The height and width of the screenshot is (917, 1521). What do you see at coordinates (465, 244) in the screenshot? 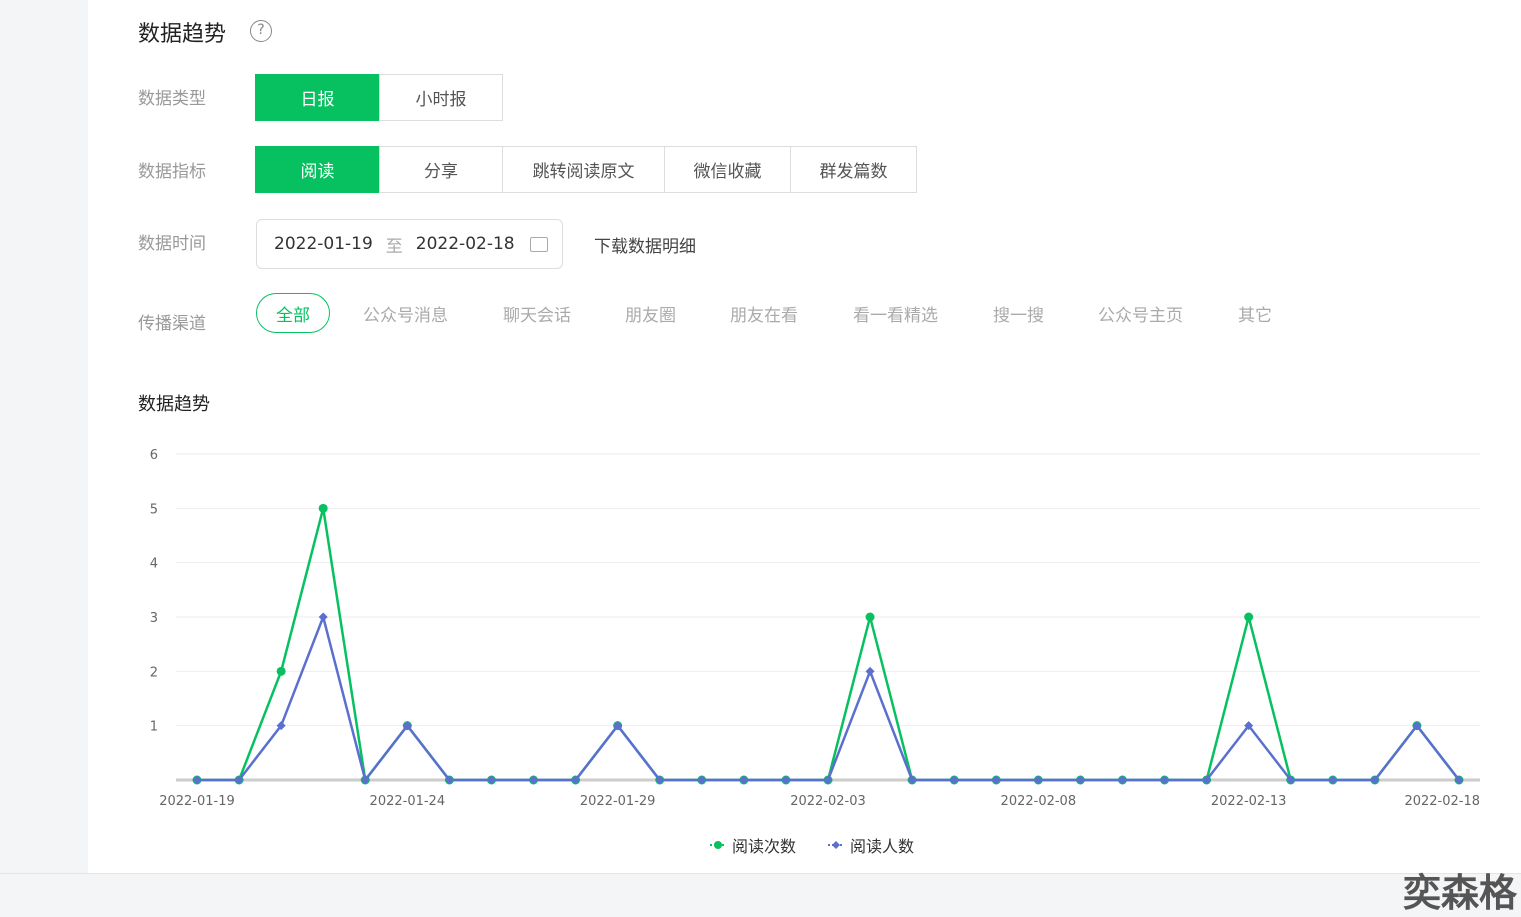
I see `end-date: 2022-02-18` at bounding box center [465, 244].